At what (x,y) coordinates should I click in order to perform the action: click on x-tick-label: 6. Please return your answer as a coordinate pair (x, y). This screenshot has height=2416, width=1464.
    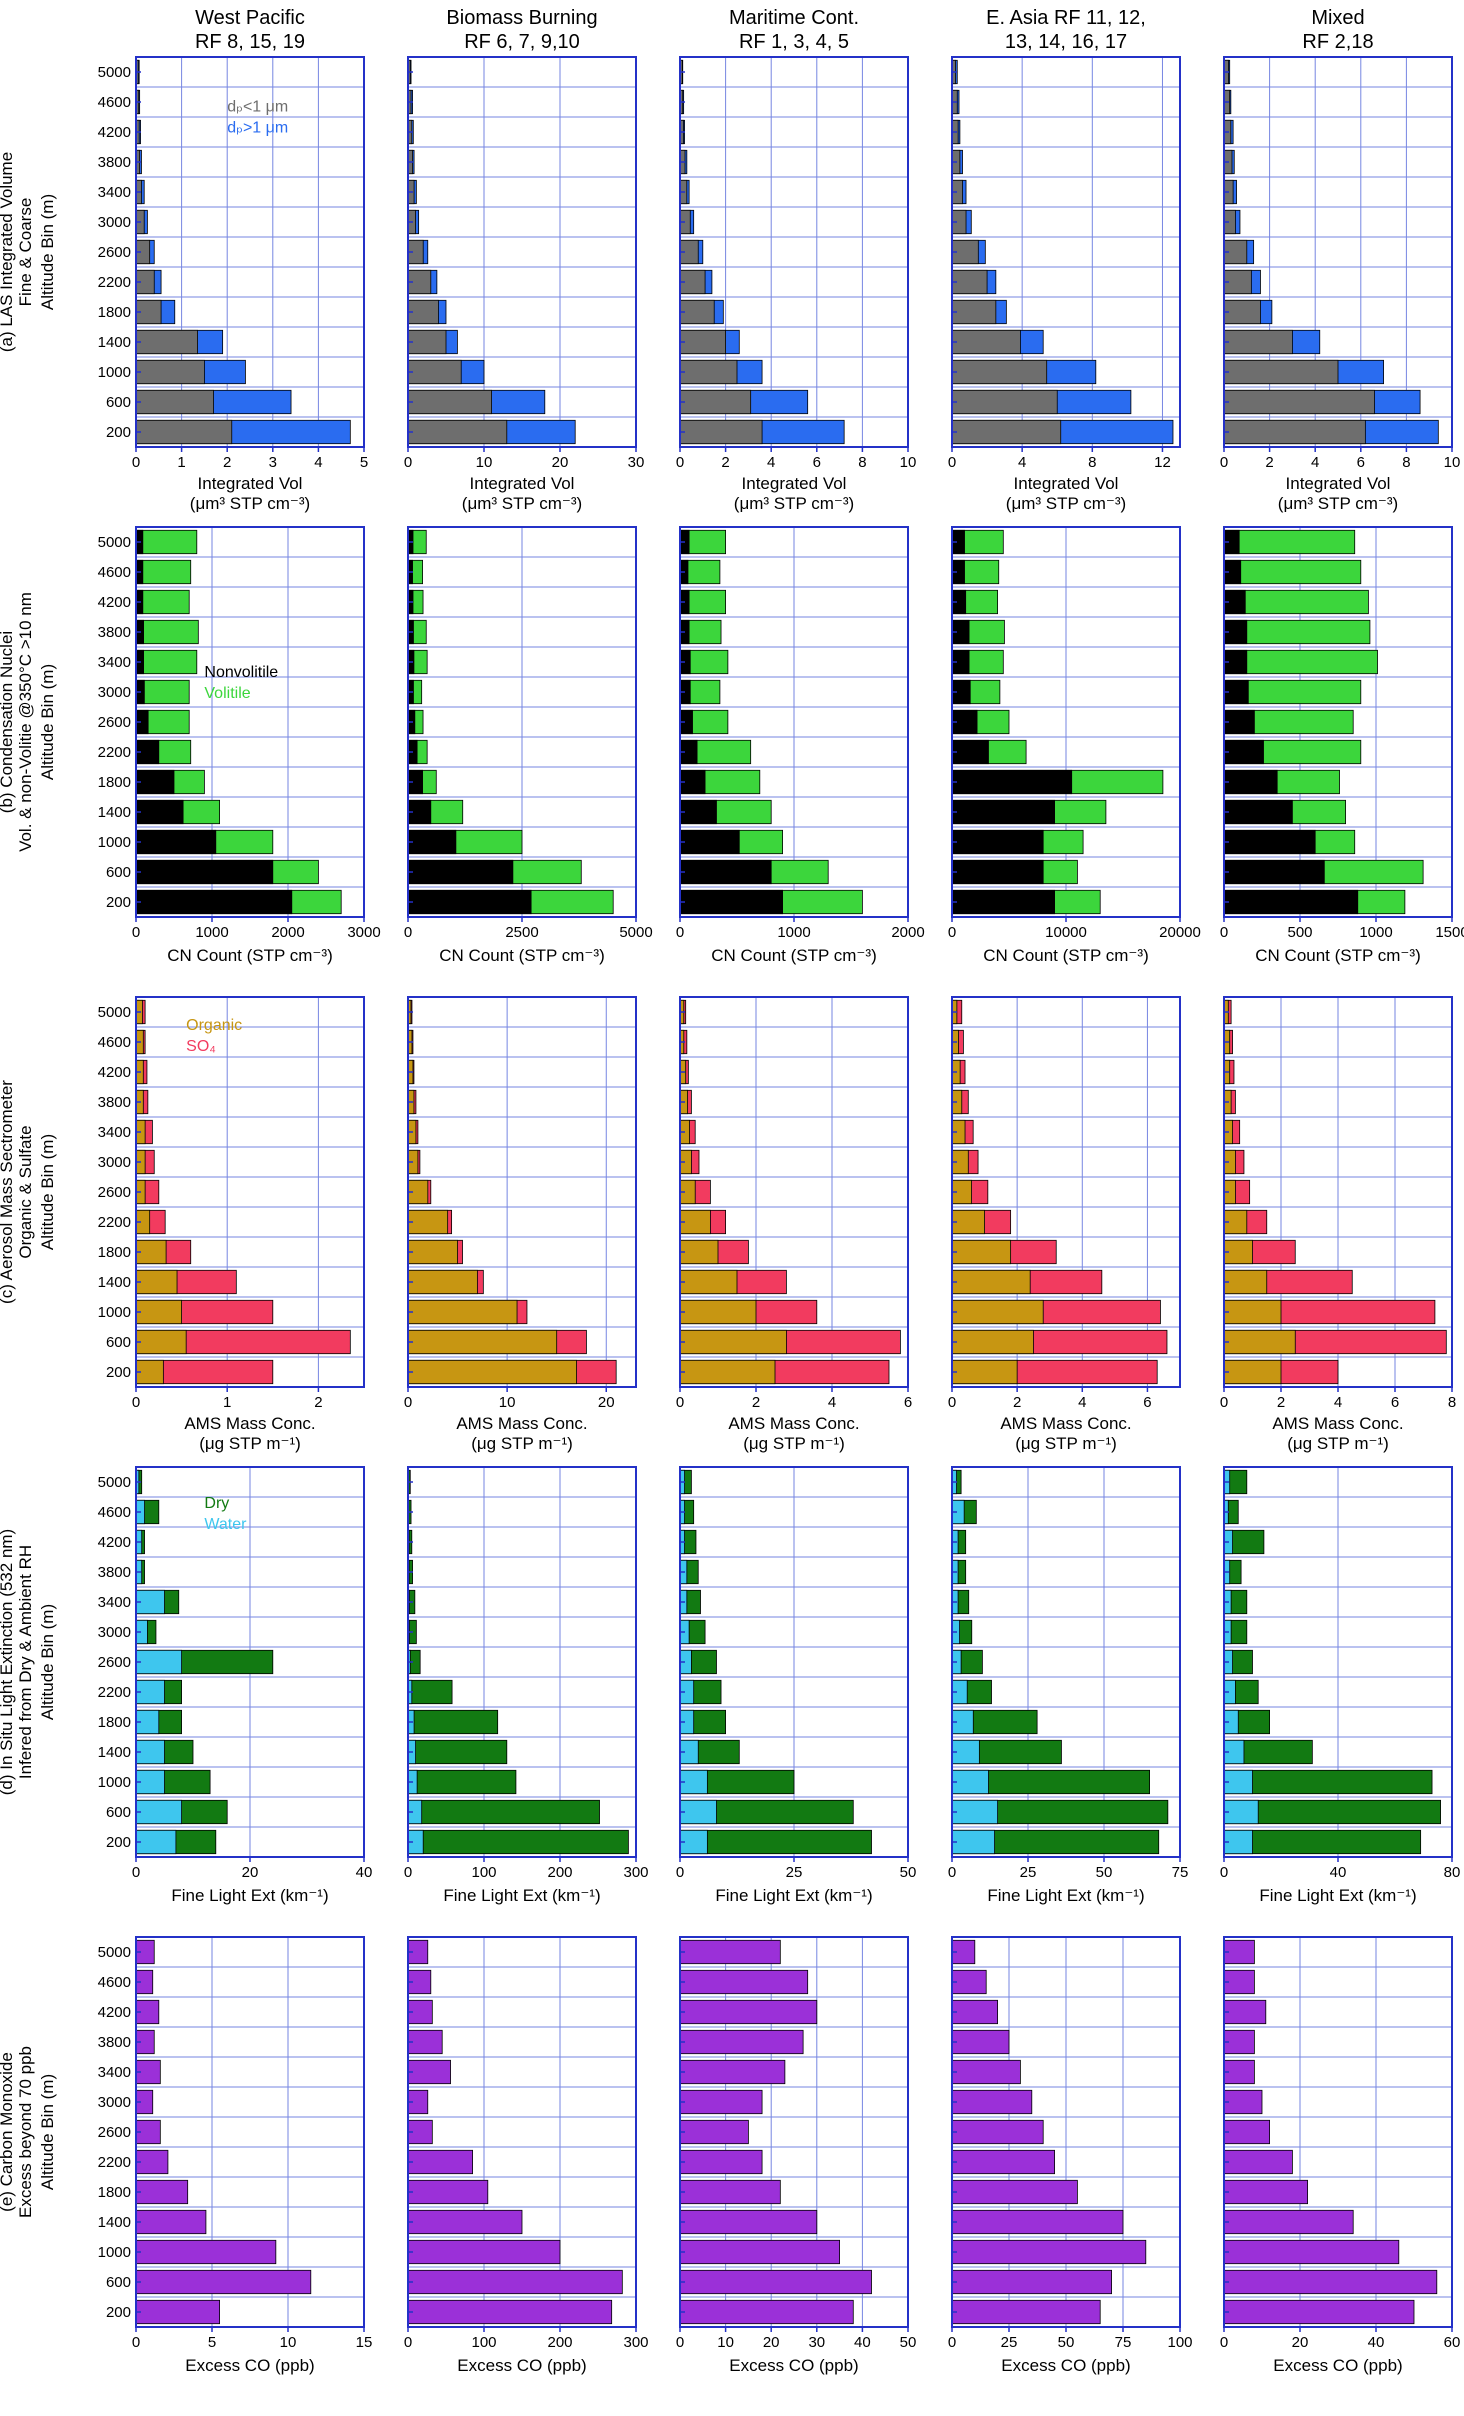
    Looking at the image, I should click on (1395, 1402).